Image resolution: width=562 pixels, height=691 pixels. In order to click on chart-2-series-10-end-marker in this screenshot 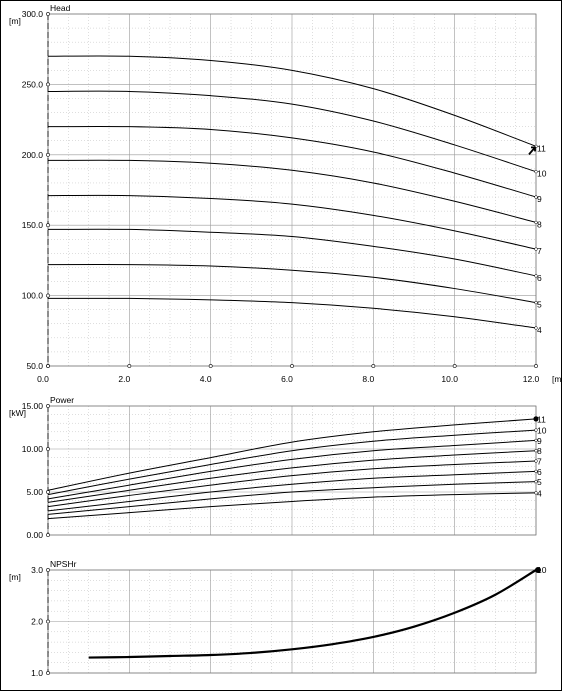, I will do `click(538, 570)`.